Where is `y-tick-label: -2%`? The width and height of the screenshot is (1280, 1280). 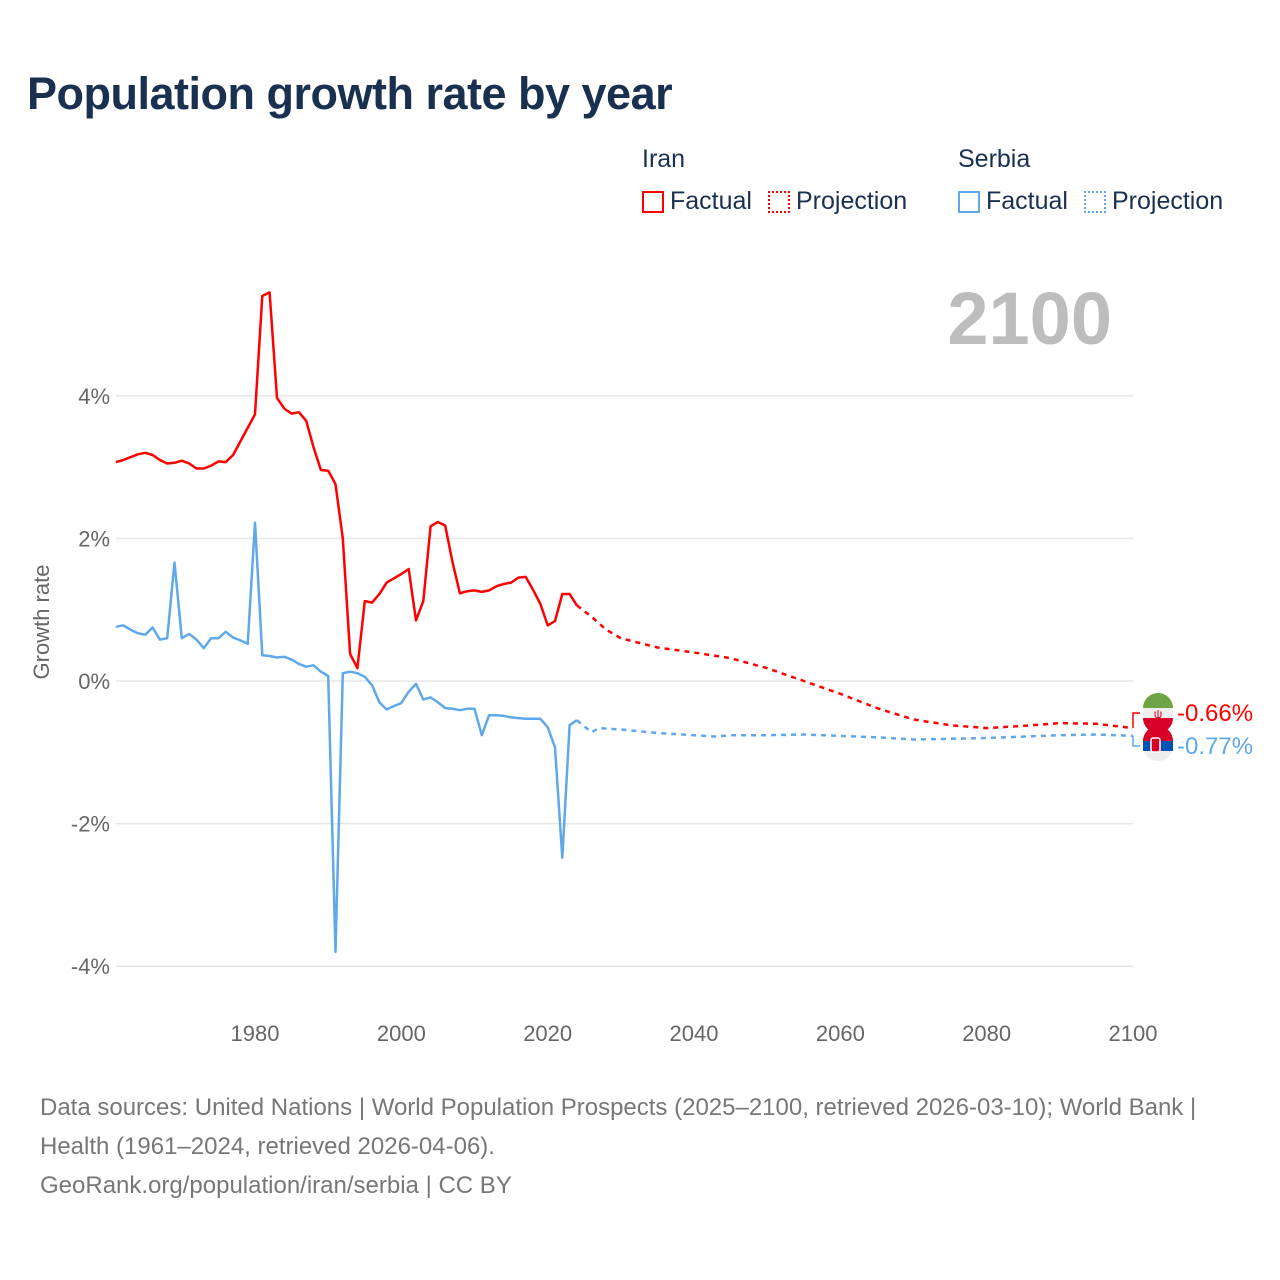
y-tick-label: -2% is located at coordinates (90, 824).